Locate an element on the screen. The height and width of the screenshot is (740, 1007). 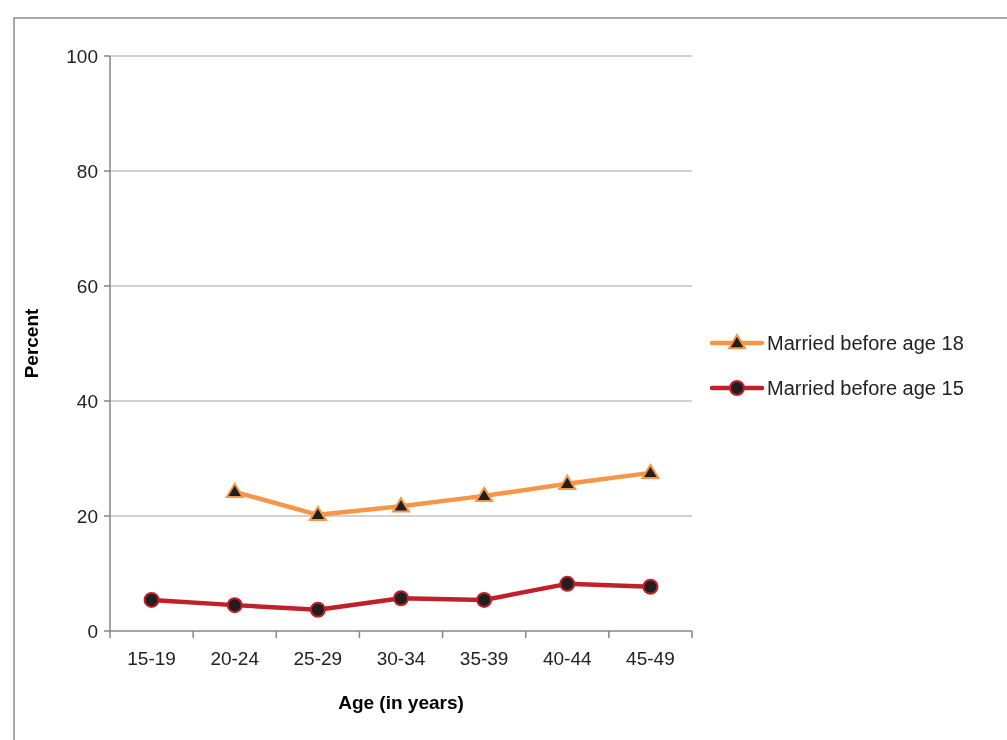
y-tick-label: 60 is located at coordinates (87, 286).